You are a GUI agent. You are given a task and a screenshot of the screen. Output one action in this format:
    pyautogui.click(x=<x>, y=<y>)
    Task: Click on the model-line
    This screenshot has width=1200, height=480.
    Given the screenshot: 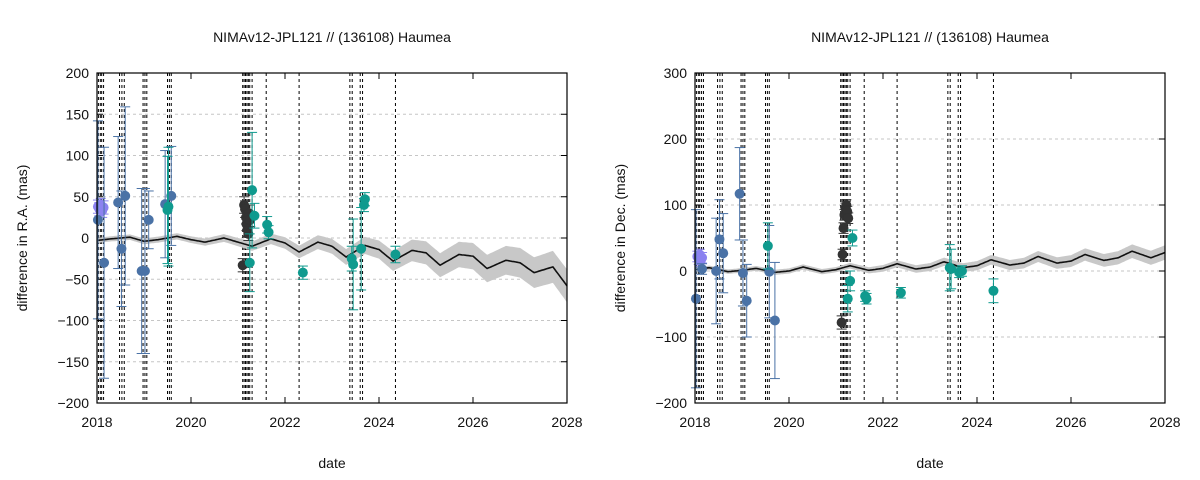 What is the action you would take?
    pyautogui.click(x=332, y=261)
    